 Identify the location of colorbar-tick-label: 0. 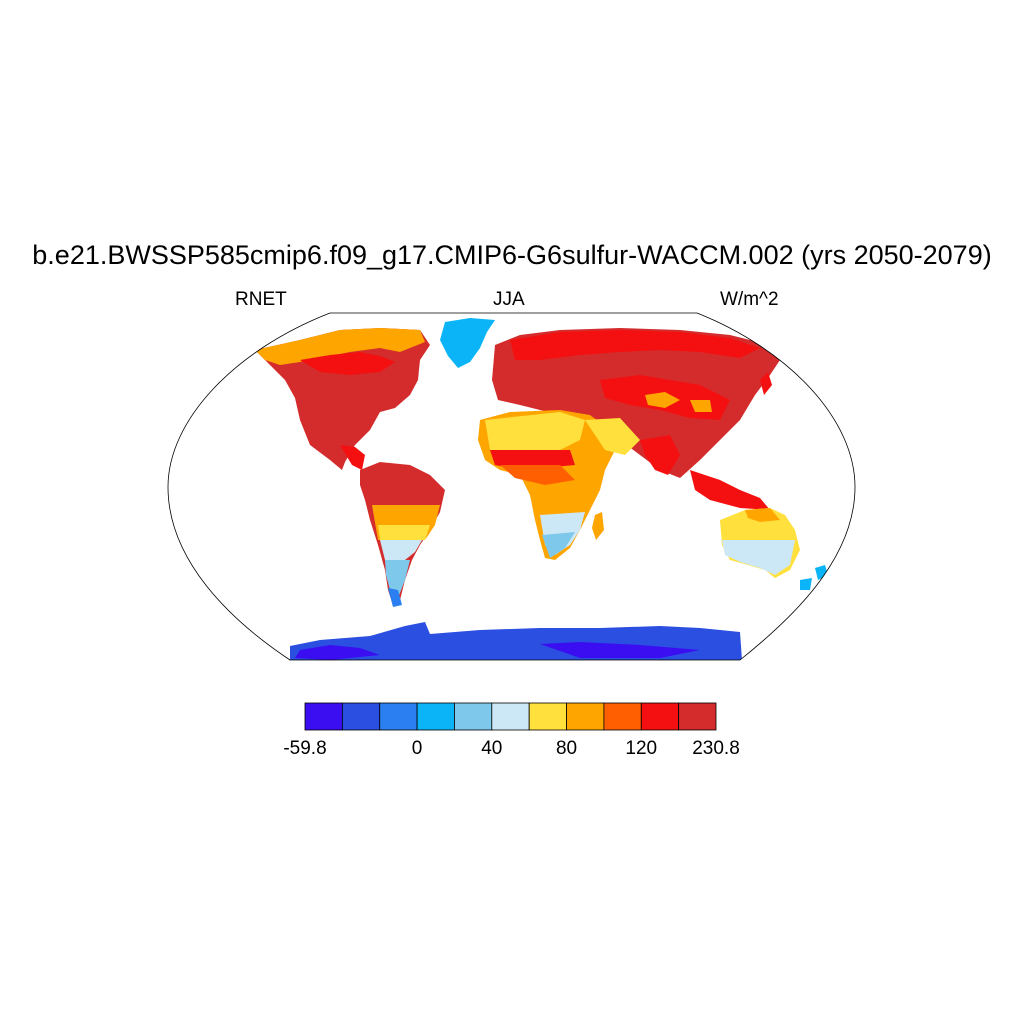
(417, 748).